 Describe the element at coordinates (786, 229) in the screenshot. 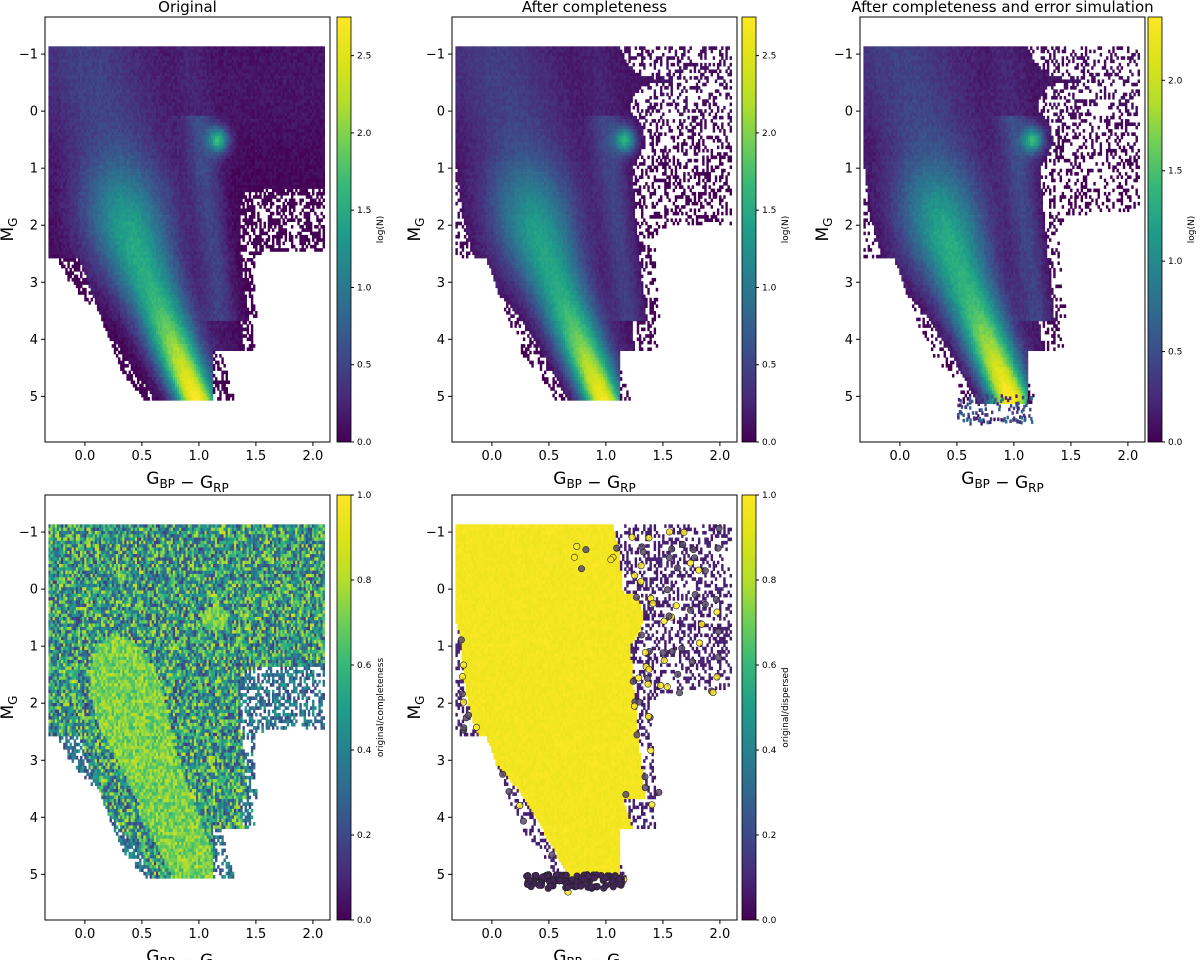

I see `colorbar-label: log(N)` at that location.